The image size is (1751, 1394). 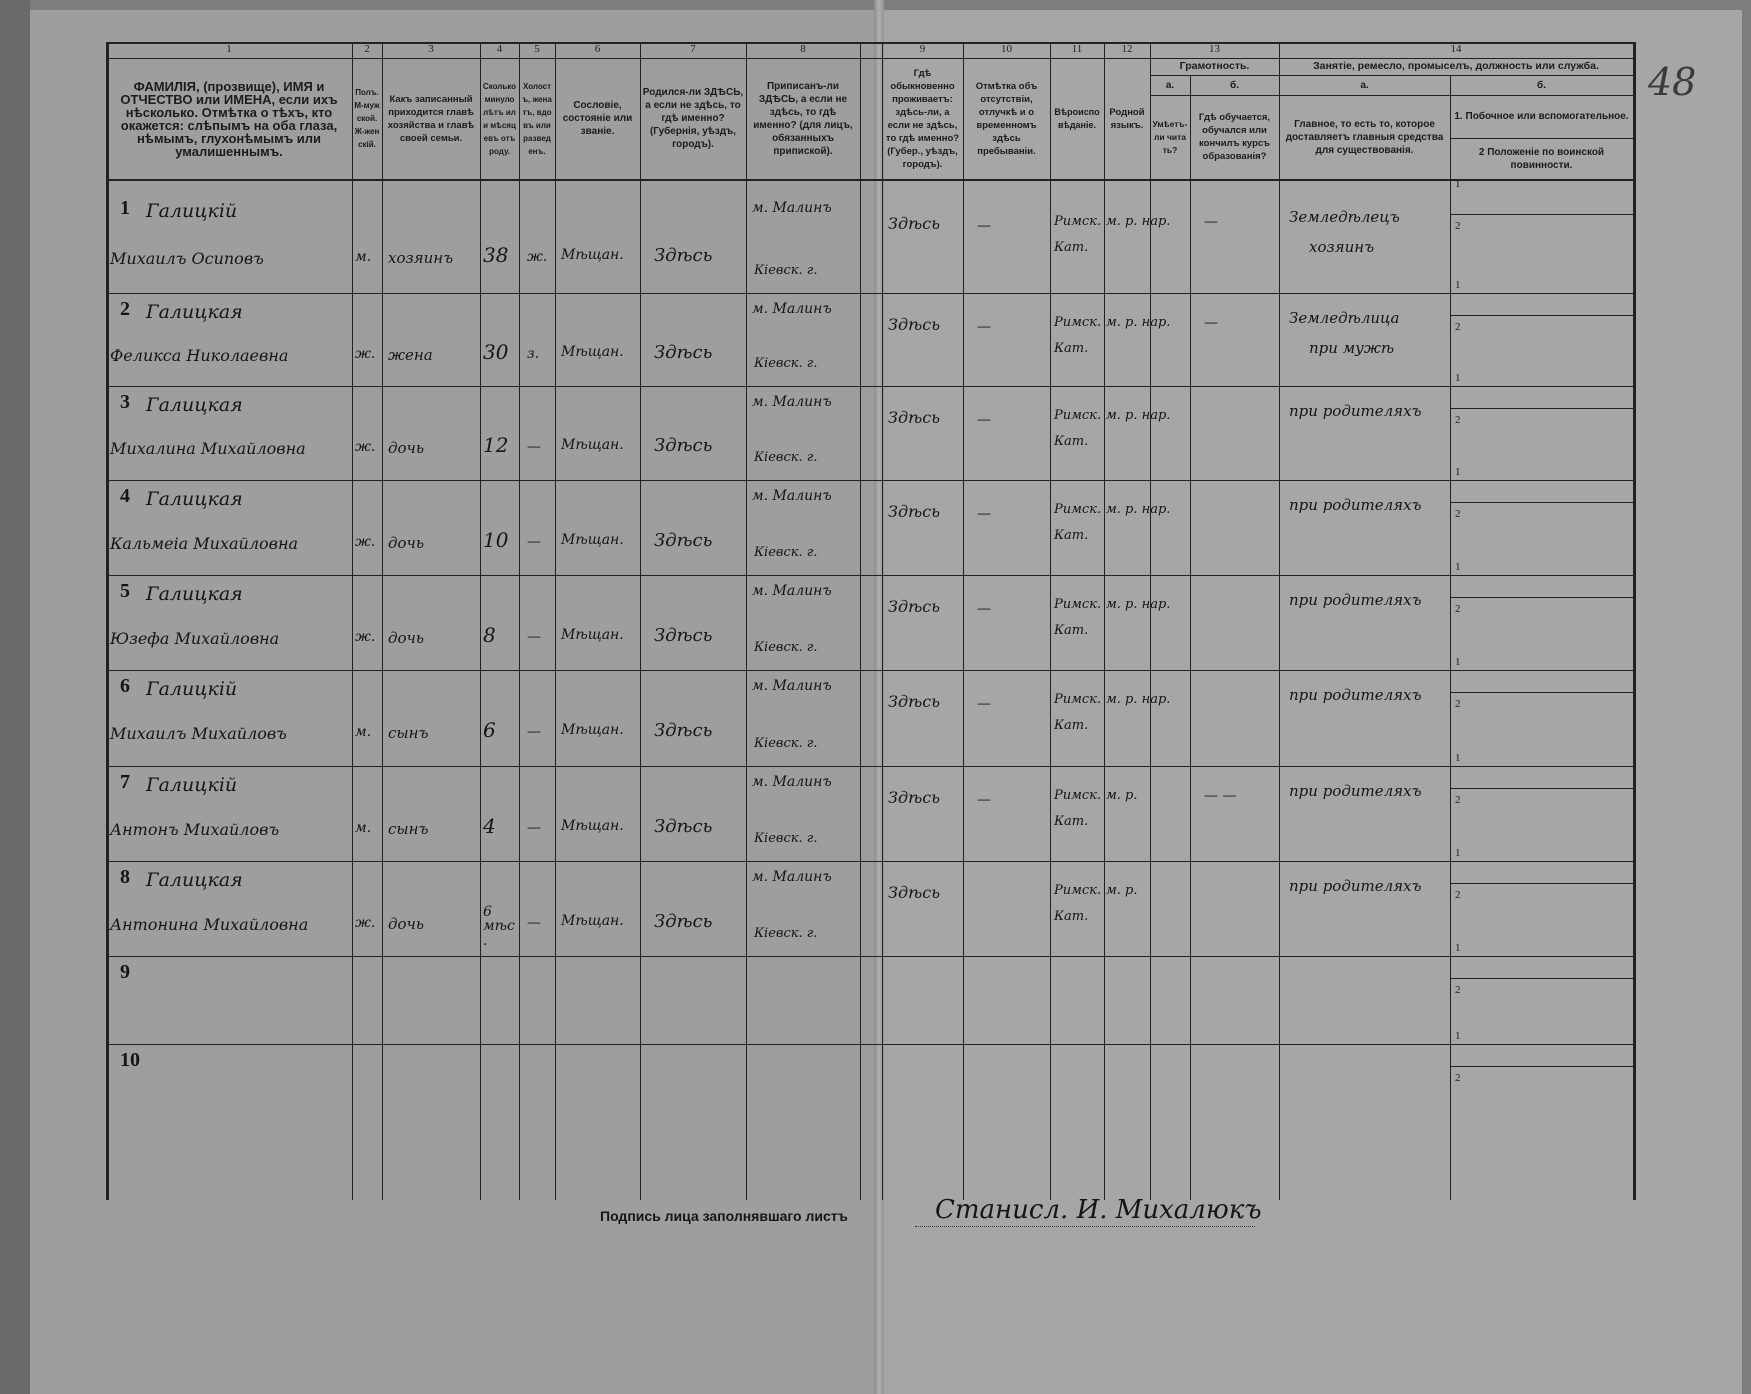 What do you see at coordinates (1541, 85) in the screenshot?
I see `header-c14b-letter: б.` at bounding box center [1541, 85].